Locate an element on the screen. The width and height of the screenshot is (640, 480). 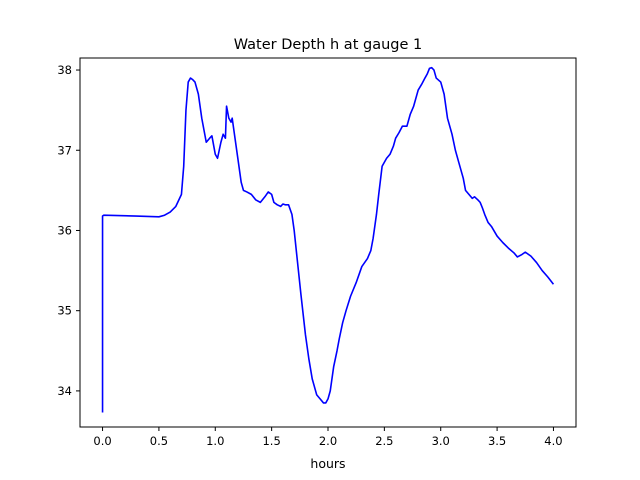
y-tick-label: 38 is located at coordinates (64, 70).